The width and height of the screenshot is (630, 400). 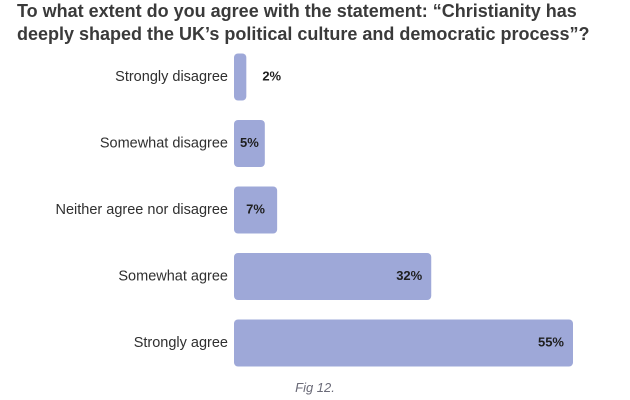 I want to click on value-label-neither-agree-nor-disagree: 7%, so click(x=255, y=208).